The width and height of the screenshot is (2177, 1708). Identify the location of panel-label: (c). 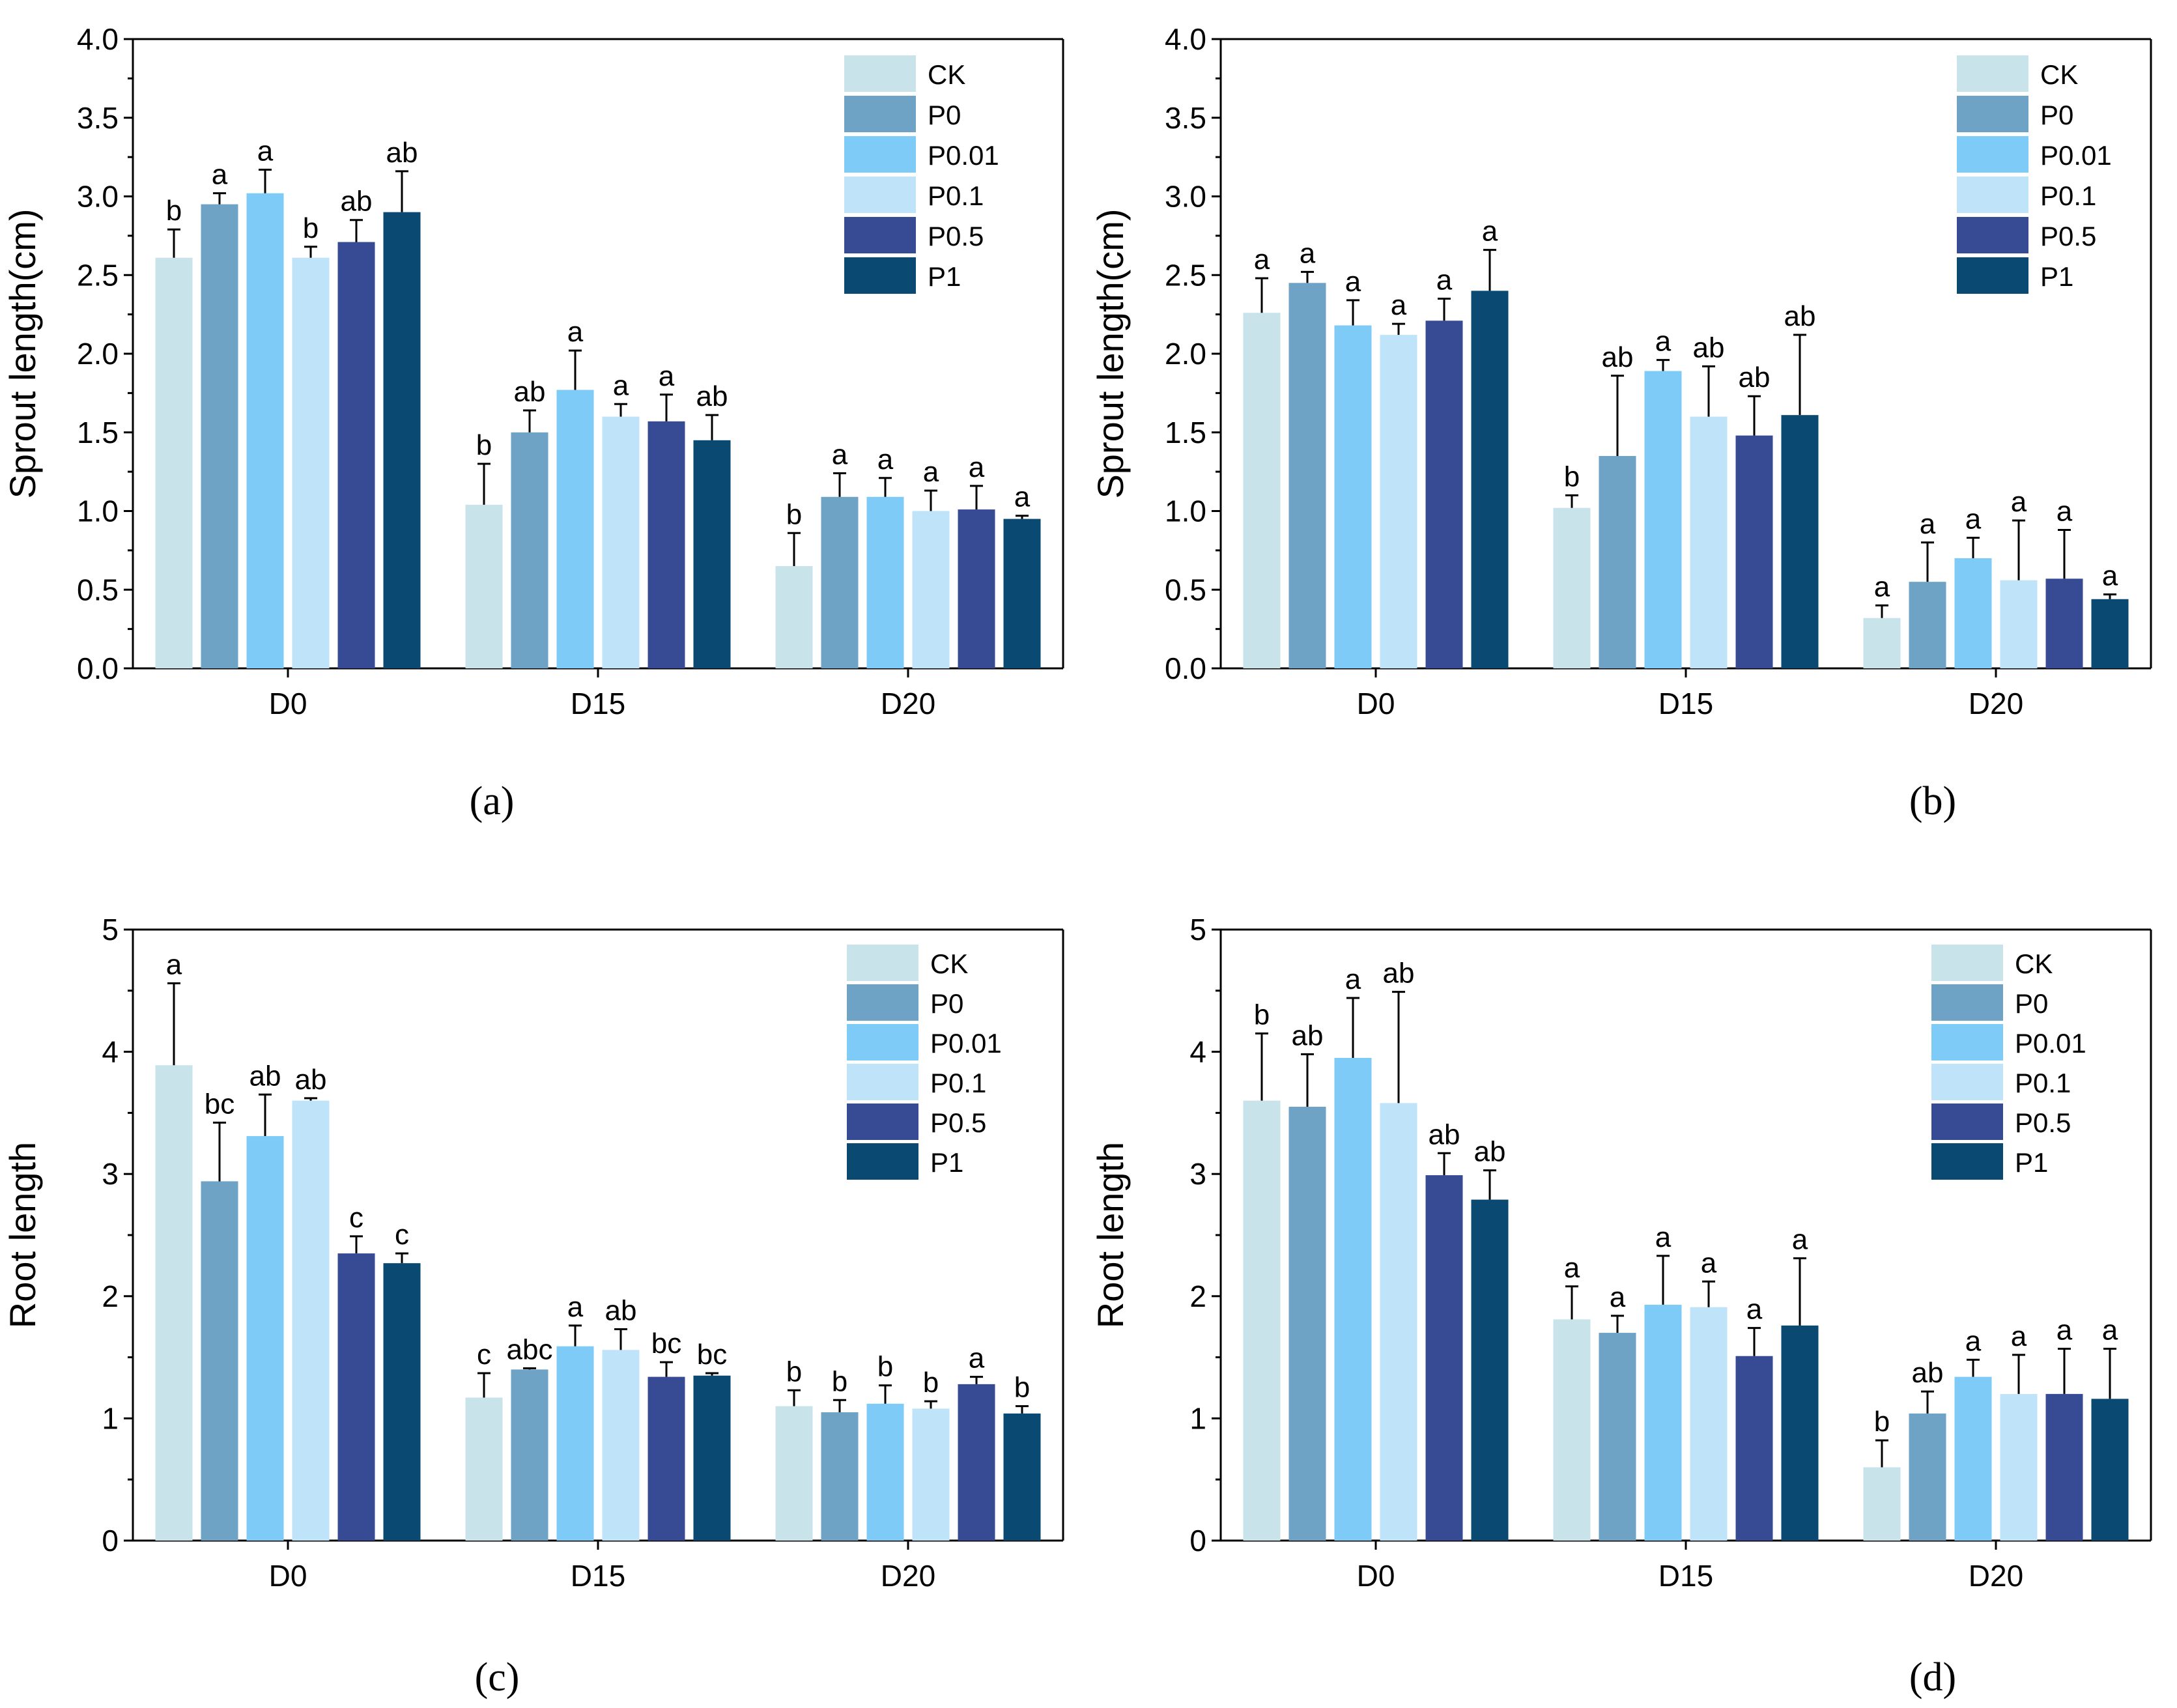
(497, 1678).